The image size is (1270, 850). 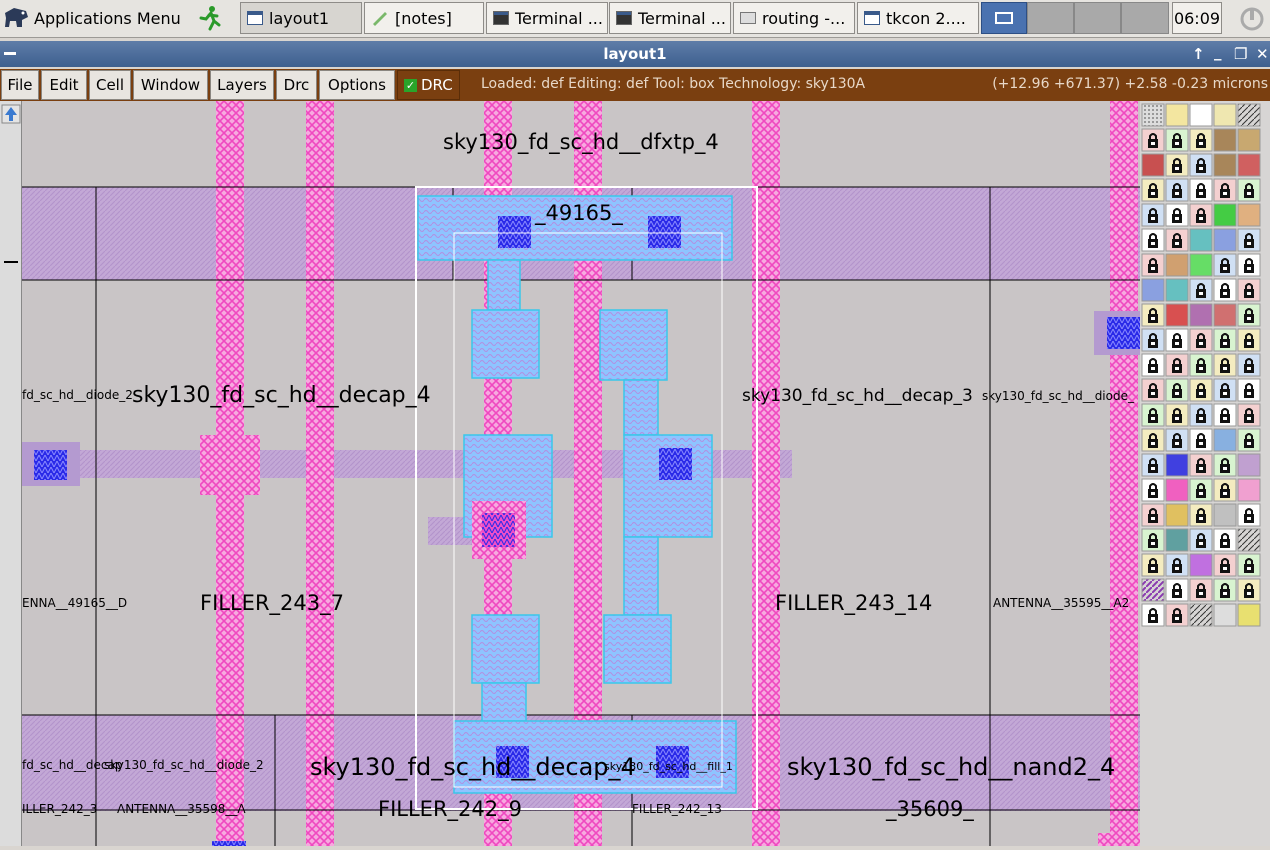 I want to click on menu-drc: Drc, so click(x=296, y=85).